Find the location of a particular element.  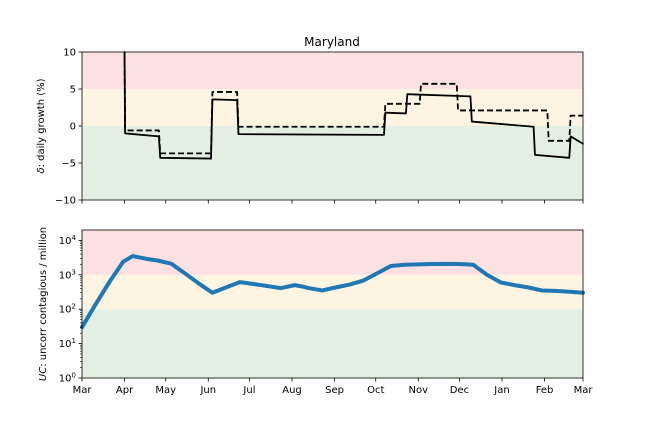

bottom-ytick-label: 10⁰ is located at coordinates (67, 378).